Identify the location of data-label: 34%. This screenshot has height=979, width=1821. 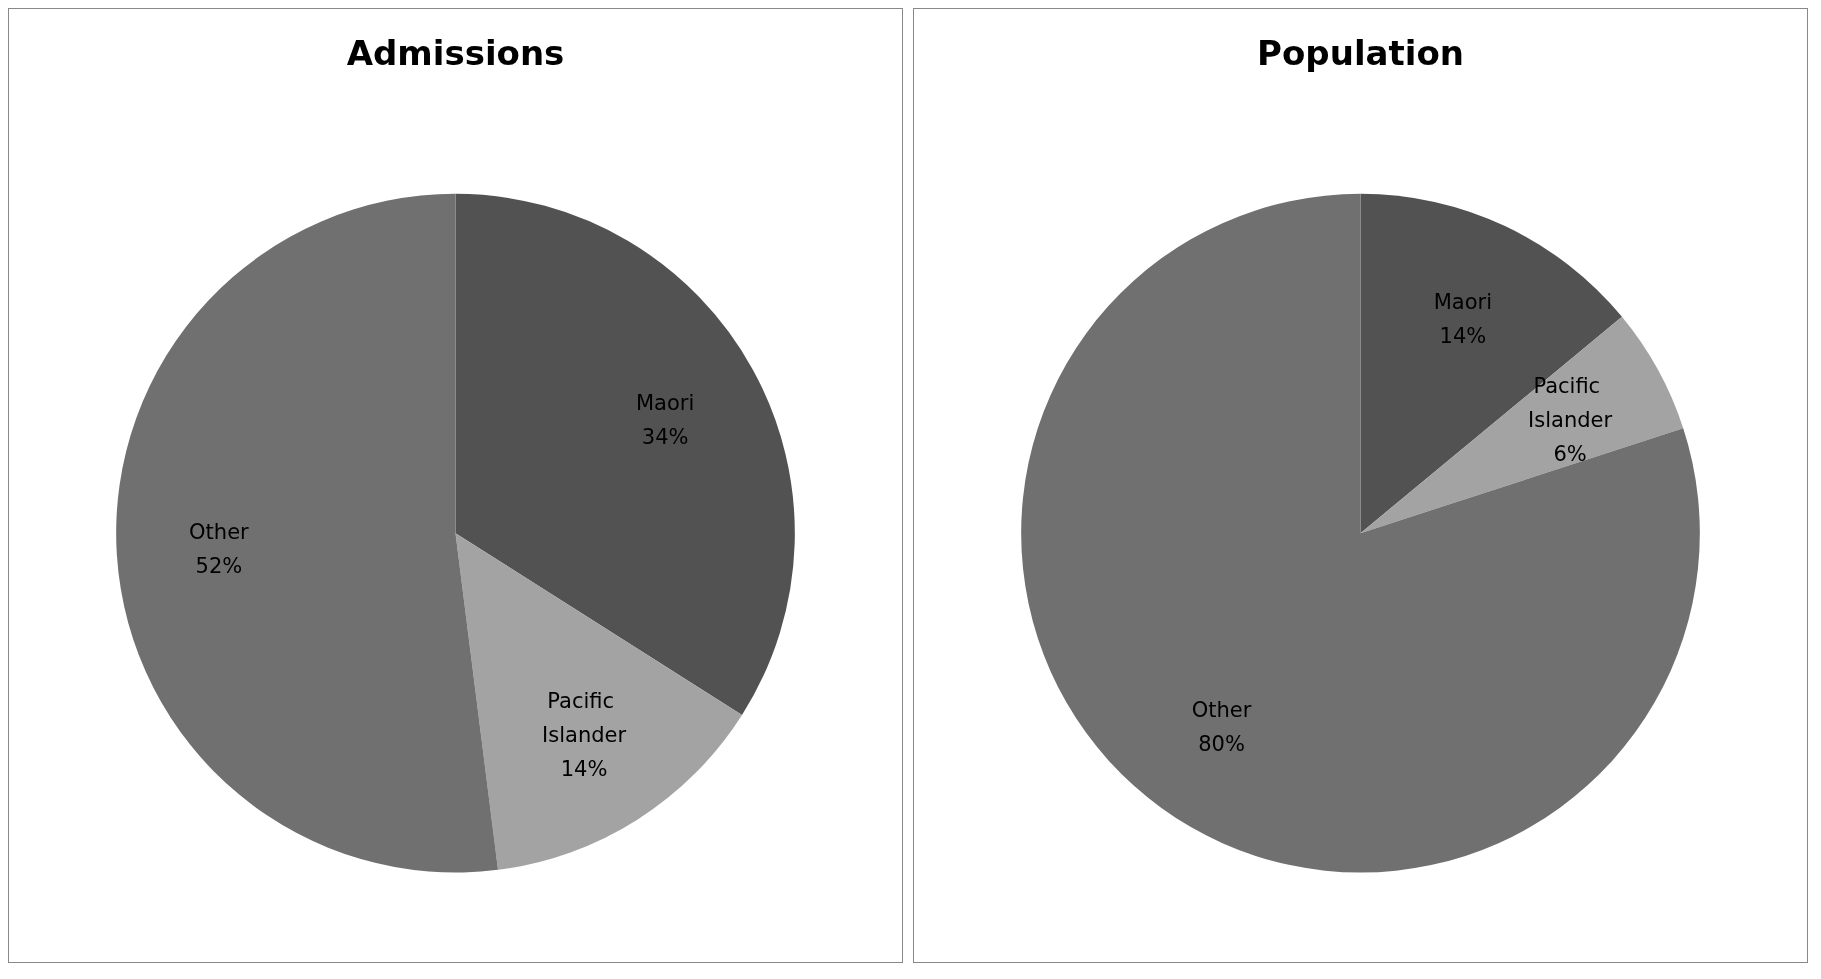
(665, 436).